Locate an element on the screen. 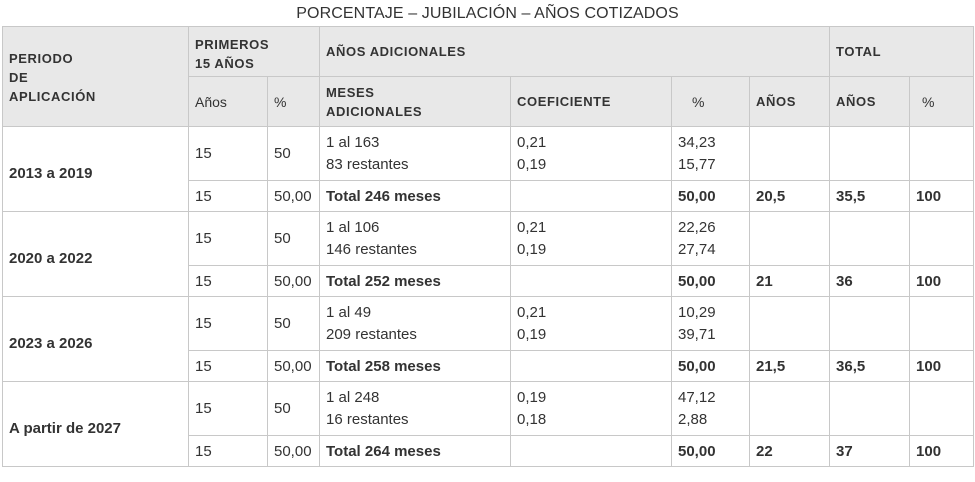 The height and width of the screenshot is (482, 975). pct-line1: 10,29 is located at coordinates (697, 312).